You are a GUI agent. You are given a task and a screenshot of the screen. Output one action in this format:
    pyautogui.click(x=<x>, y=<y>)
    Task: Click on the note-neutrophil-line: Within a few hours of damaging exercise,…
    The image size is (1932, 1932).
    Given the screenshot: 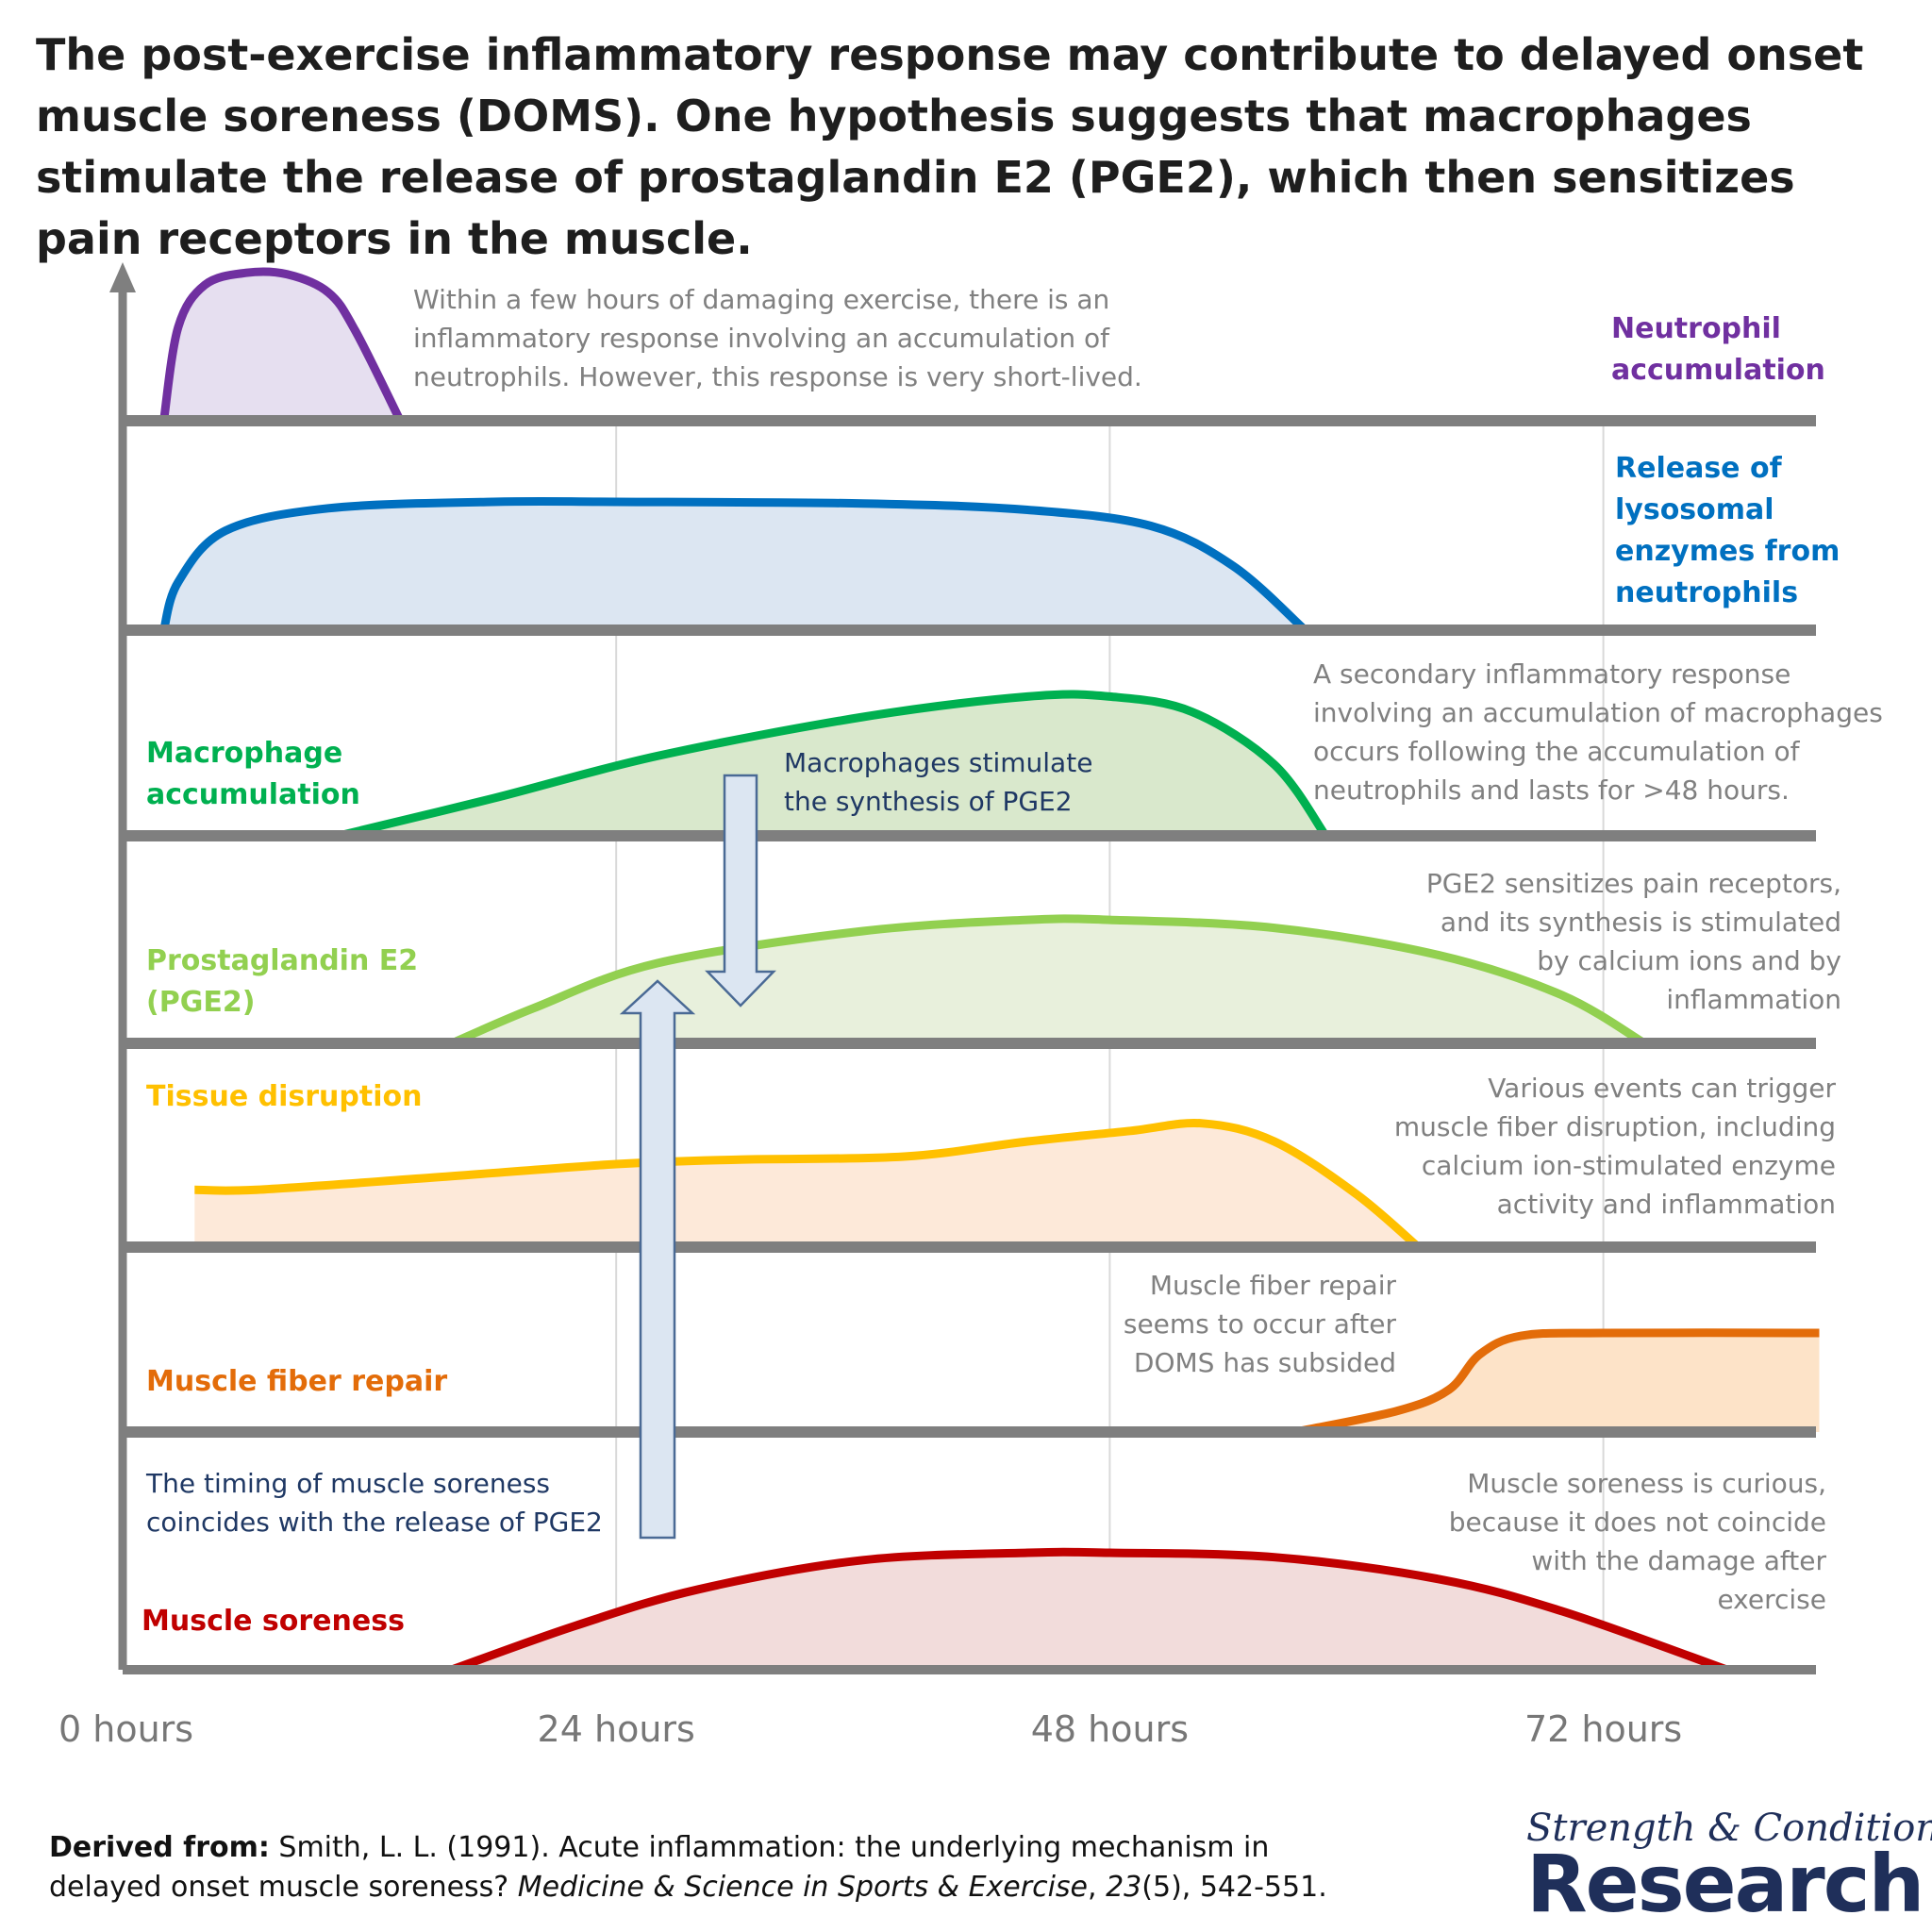 What is the action you would take?
    pyautogui.click(x=761, y=299)
    